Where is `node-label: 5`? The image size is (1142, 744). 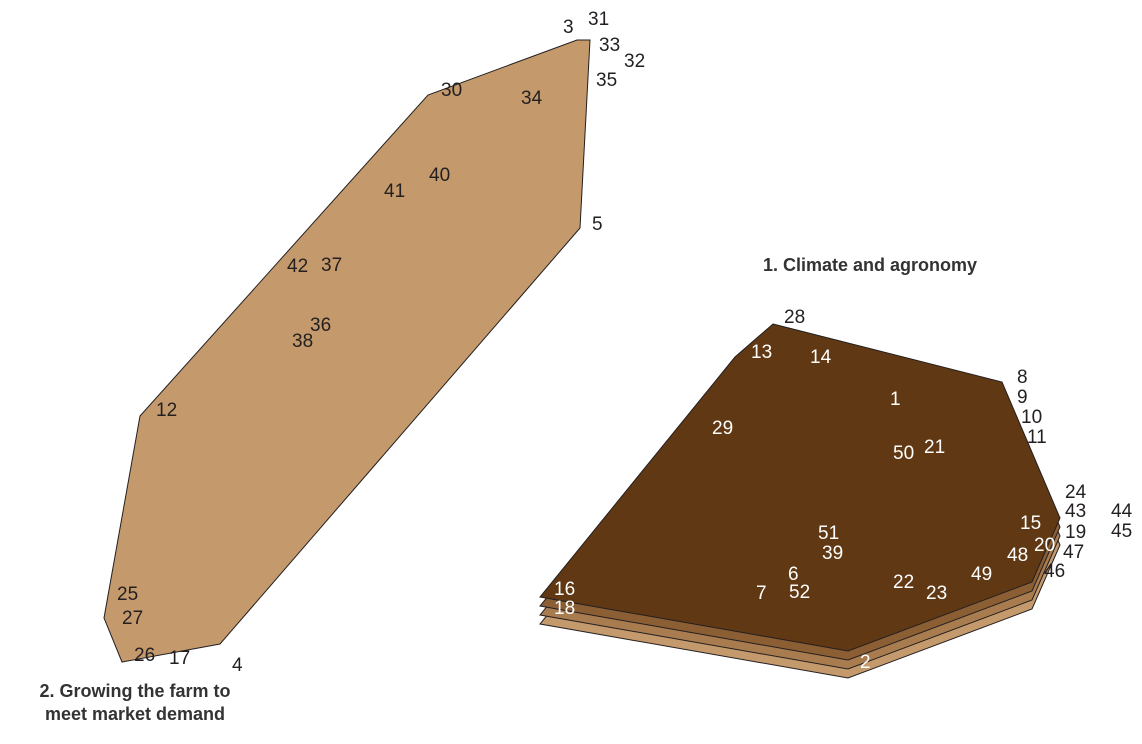
node-label: 5 is located at coordinates (597, 224).